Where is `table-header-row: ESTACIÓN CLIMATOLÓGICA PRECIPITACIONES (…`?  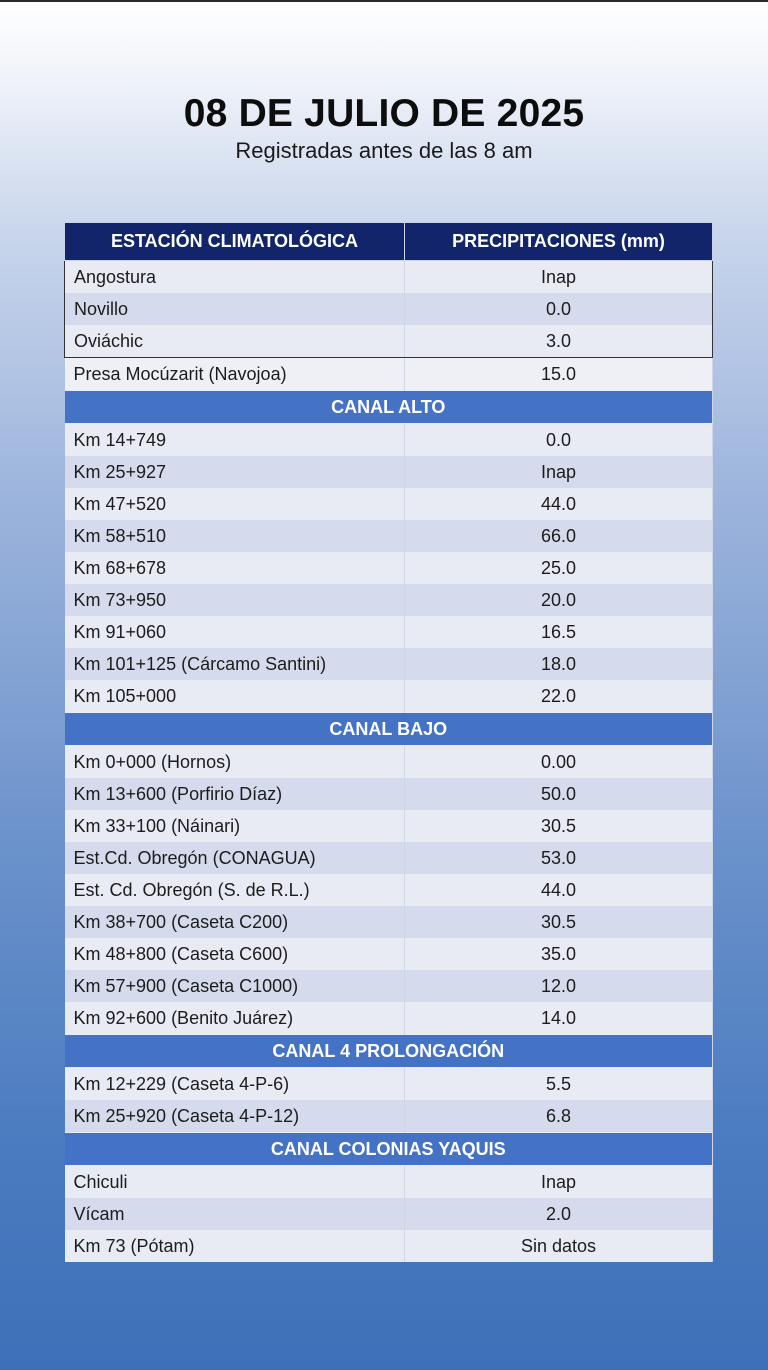
table-header-row: ESTACIÓN CLIMATOLÓGICA PRECIPITACIONES (… is located at coordinates (388, 241).